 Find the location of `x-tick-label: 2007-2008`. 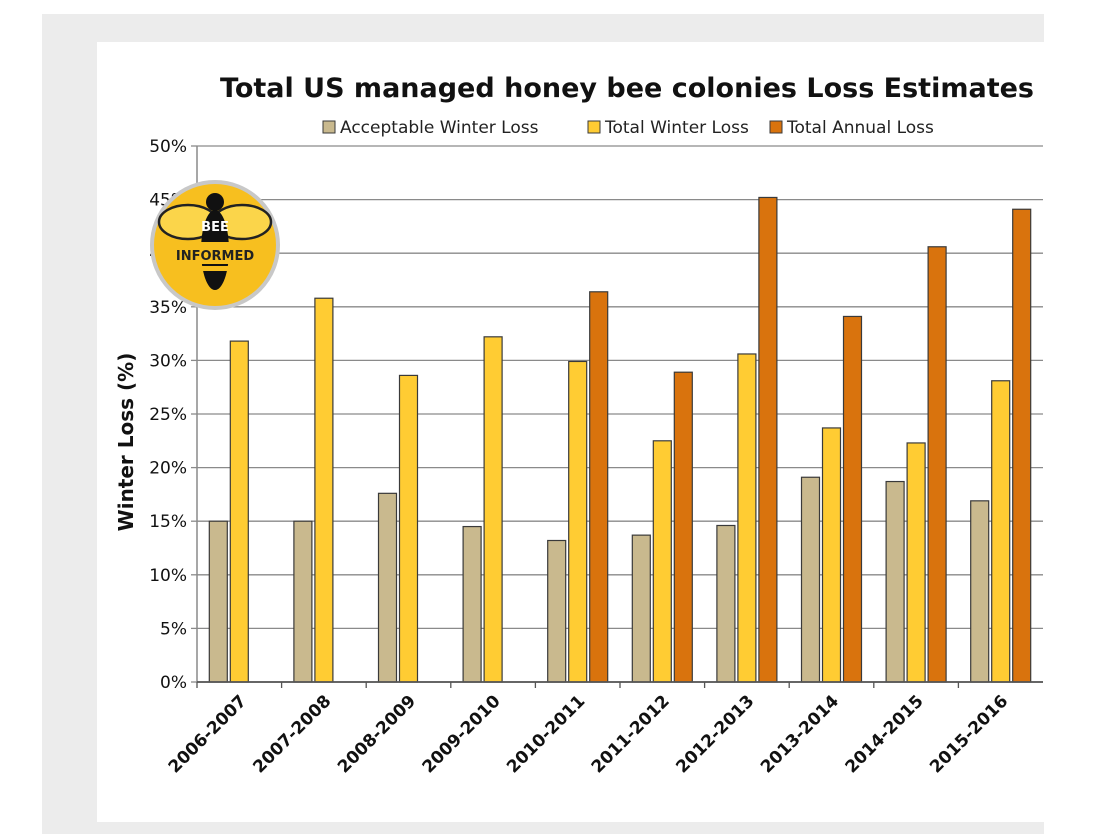

x-tick-label: 2007-2008 is located at coordinates (292, 734).